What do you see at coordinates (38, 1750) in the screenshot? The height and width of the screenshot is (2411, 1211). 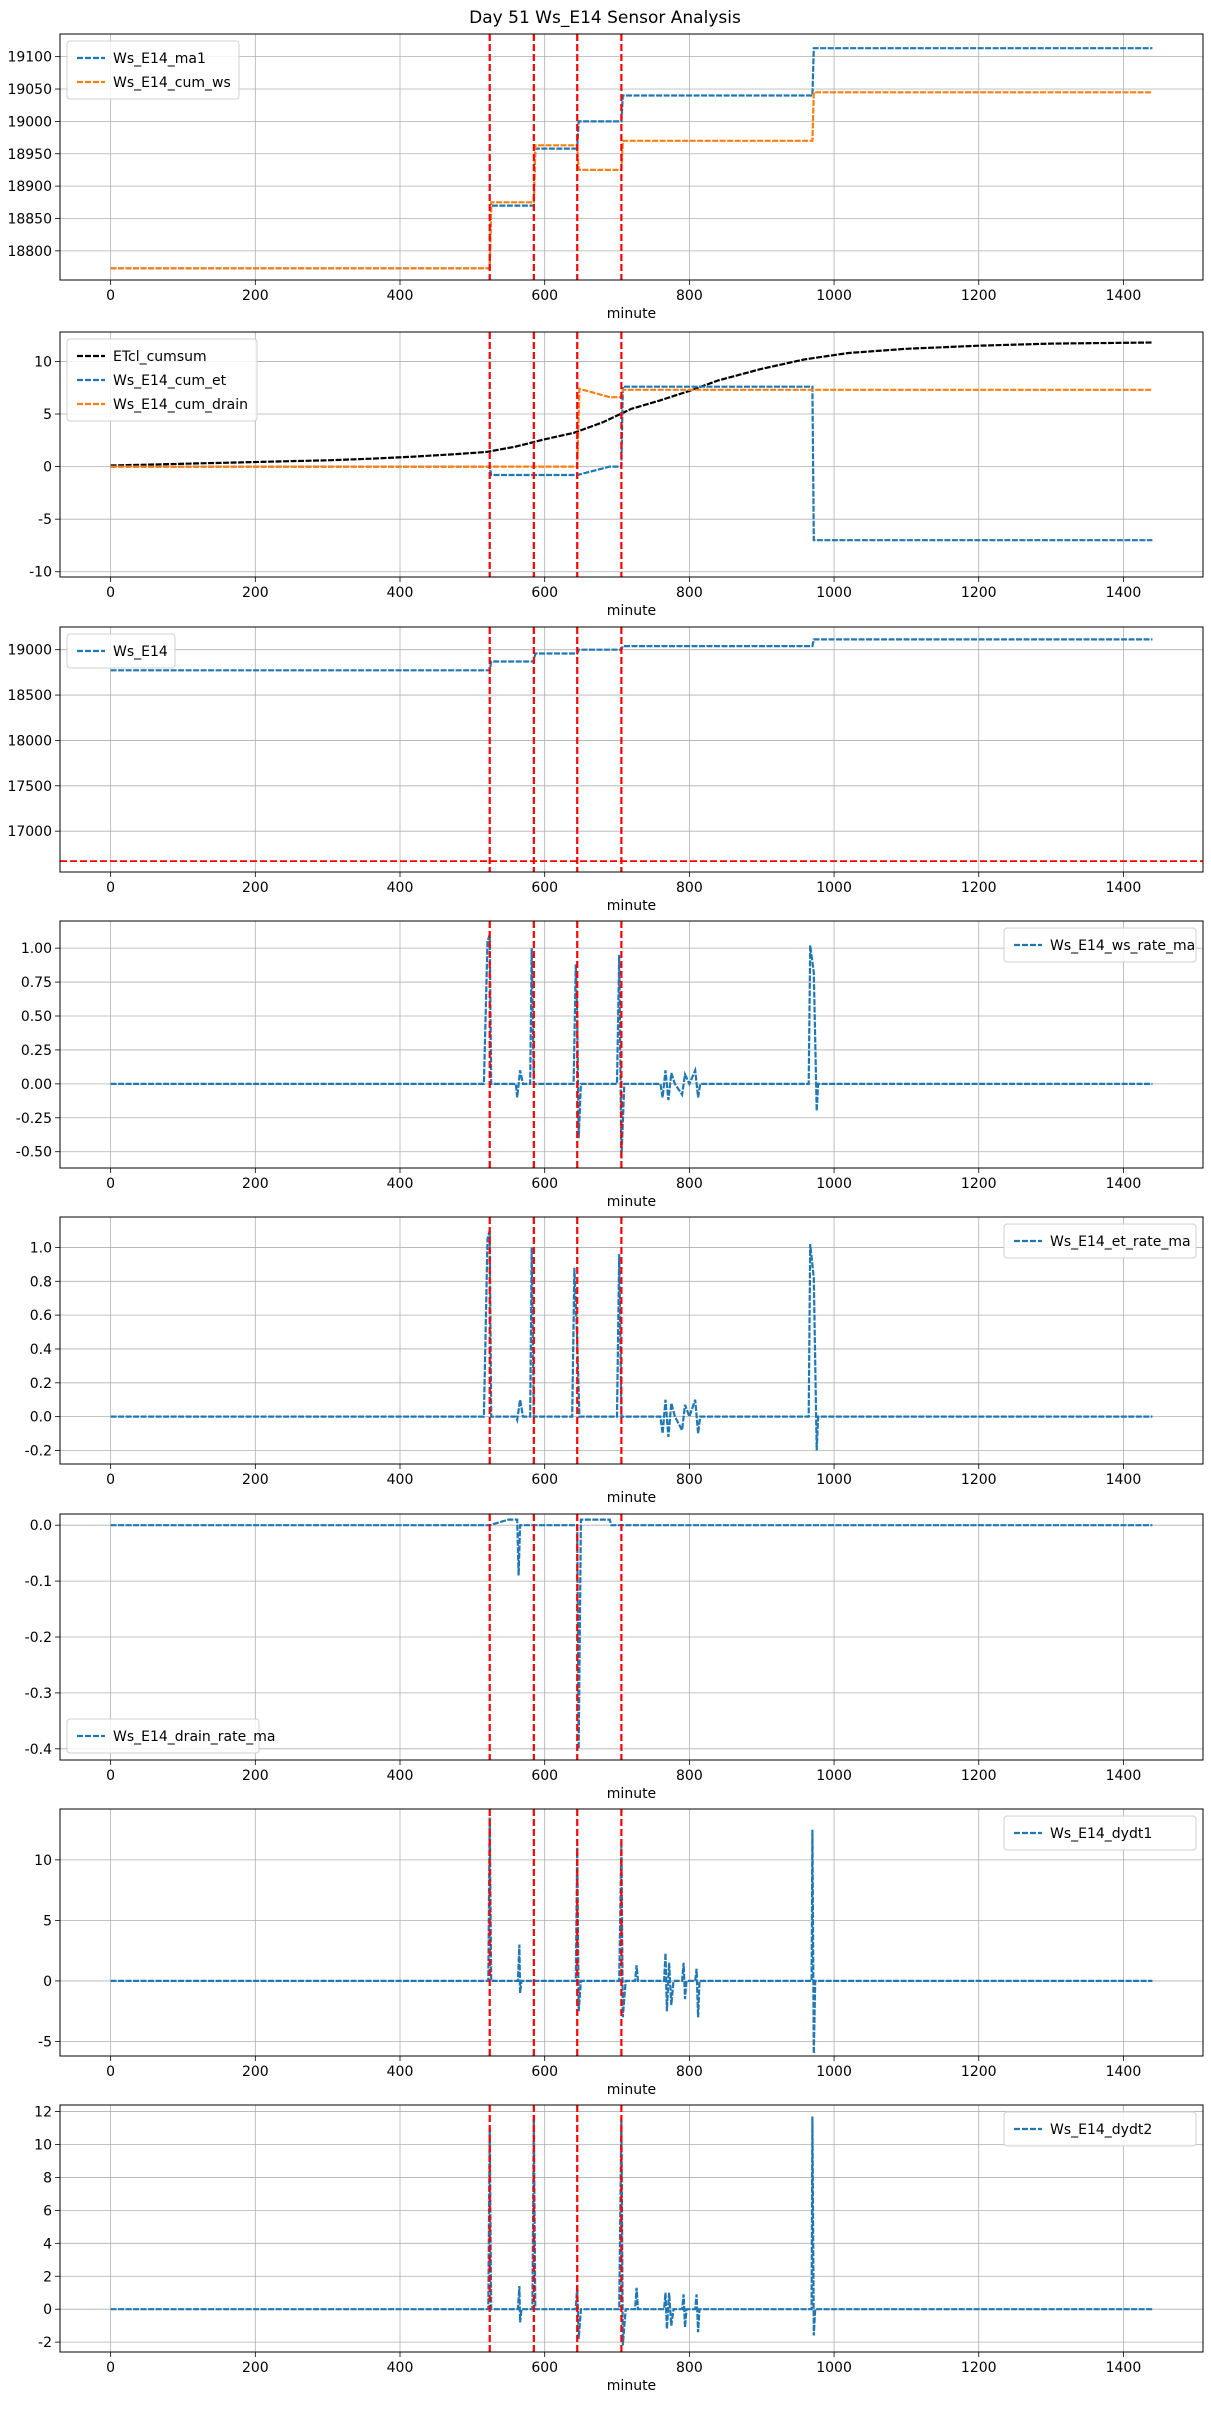 I see `y-tick-label: -0.4` at bounding box center [38, 1750].